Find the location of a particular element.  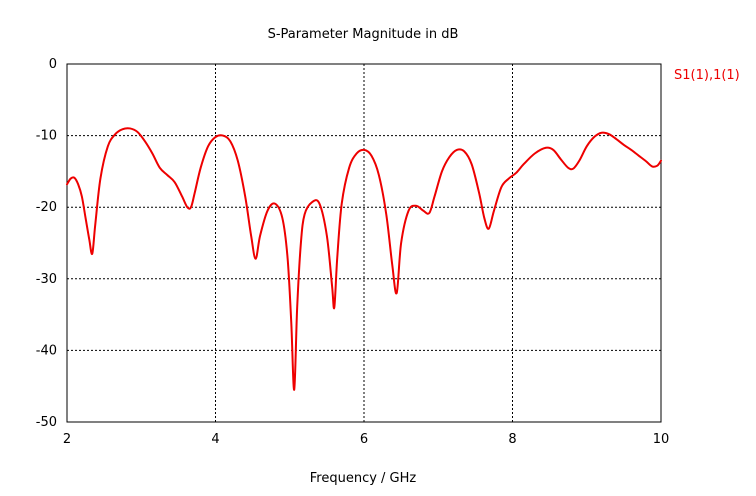

y-tick-label: 0 is located at coordinates (53, 64).